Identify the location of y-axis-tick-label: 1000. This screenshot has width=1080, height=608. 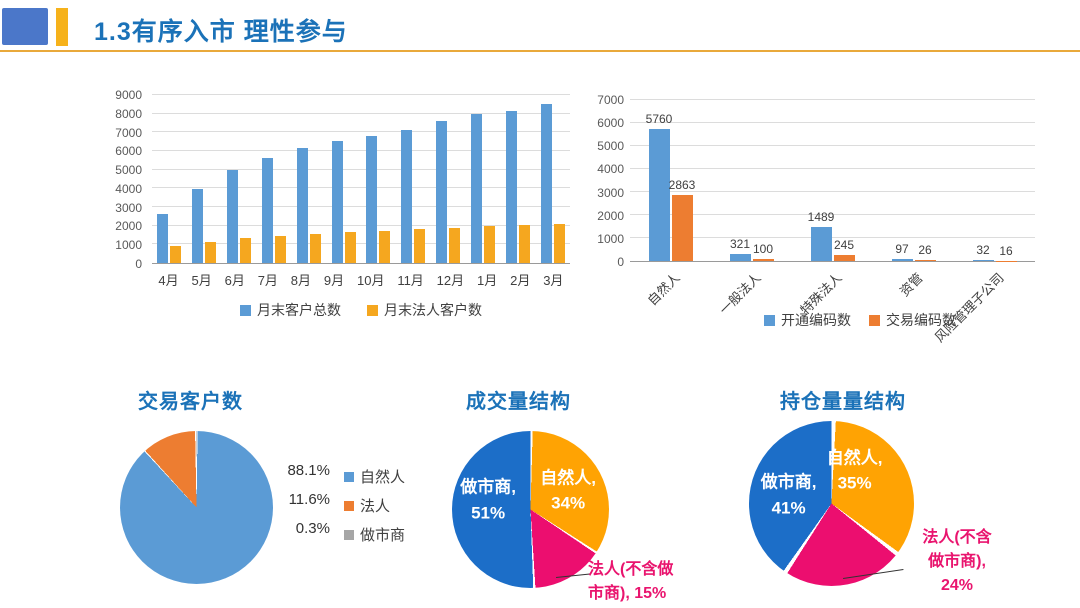
(128, 245).